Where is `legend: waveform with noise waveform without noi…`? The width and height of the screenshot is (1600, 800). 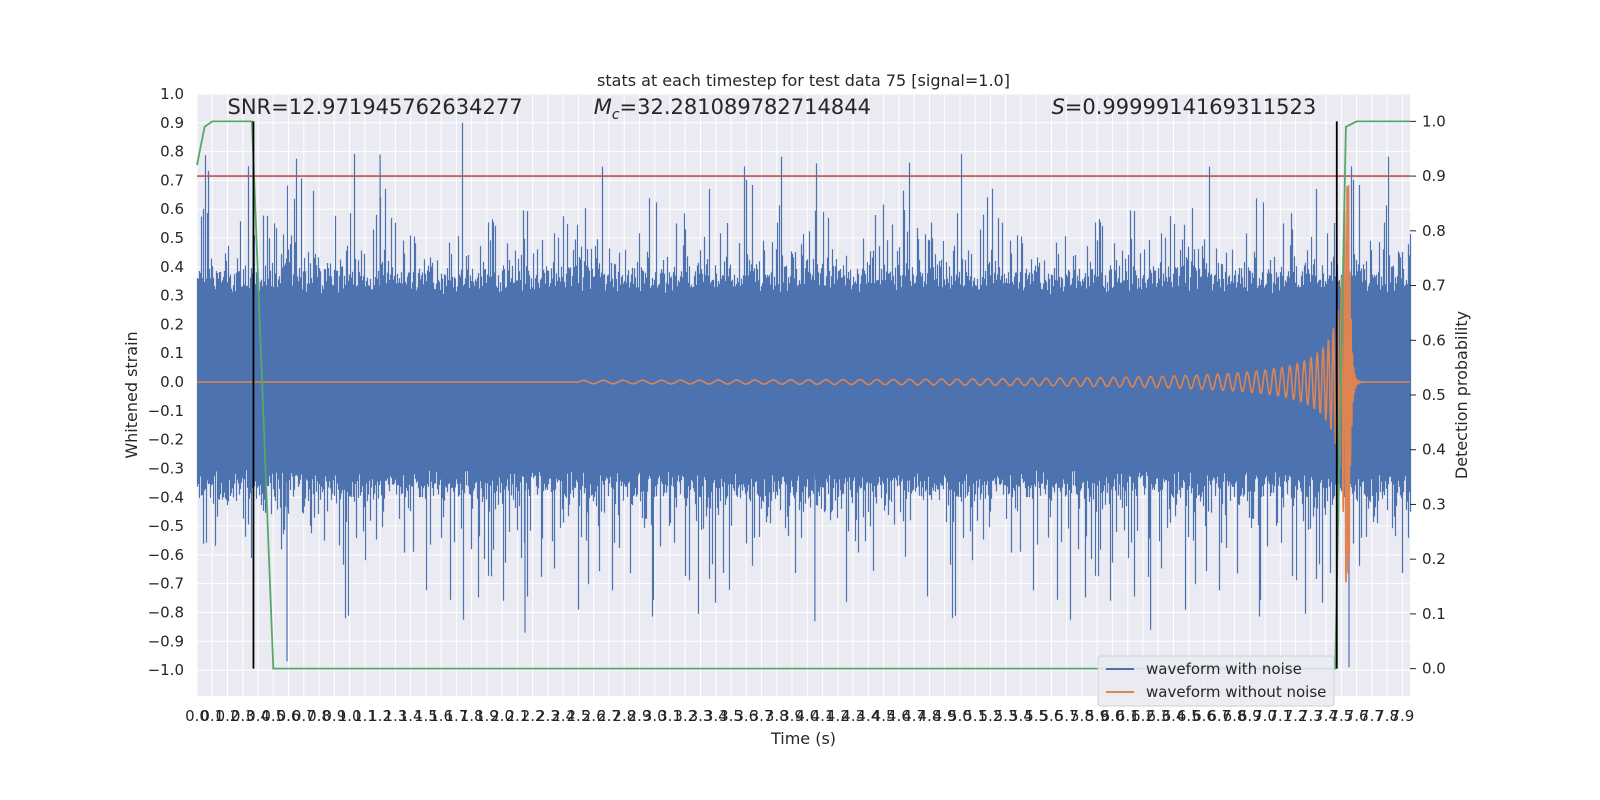
legend: waveform with noise waveform without noi… is located at coordinates (1216, 681).